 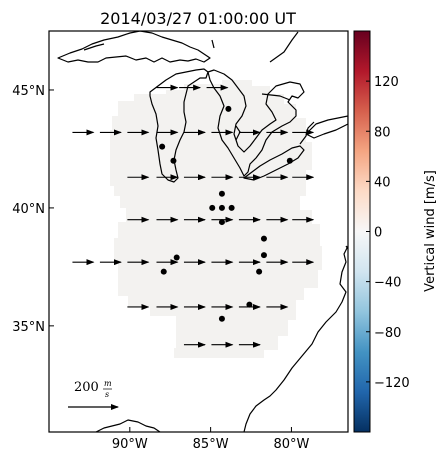 What do you see at coordinates (128, 425) in the screenshot?
I see `gulf-coastline` at bounding box center [128, 425].